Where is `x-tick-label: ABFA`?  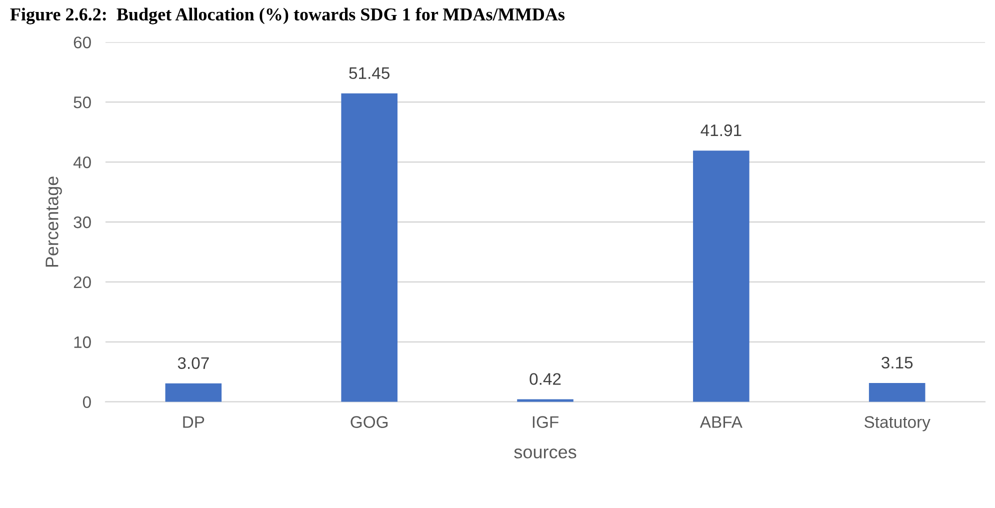 x-tick-label: ABFA is located at coordinates (721, 422).